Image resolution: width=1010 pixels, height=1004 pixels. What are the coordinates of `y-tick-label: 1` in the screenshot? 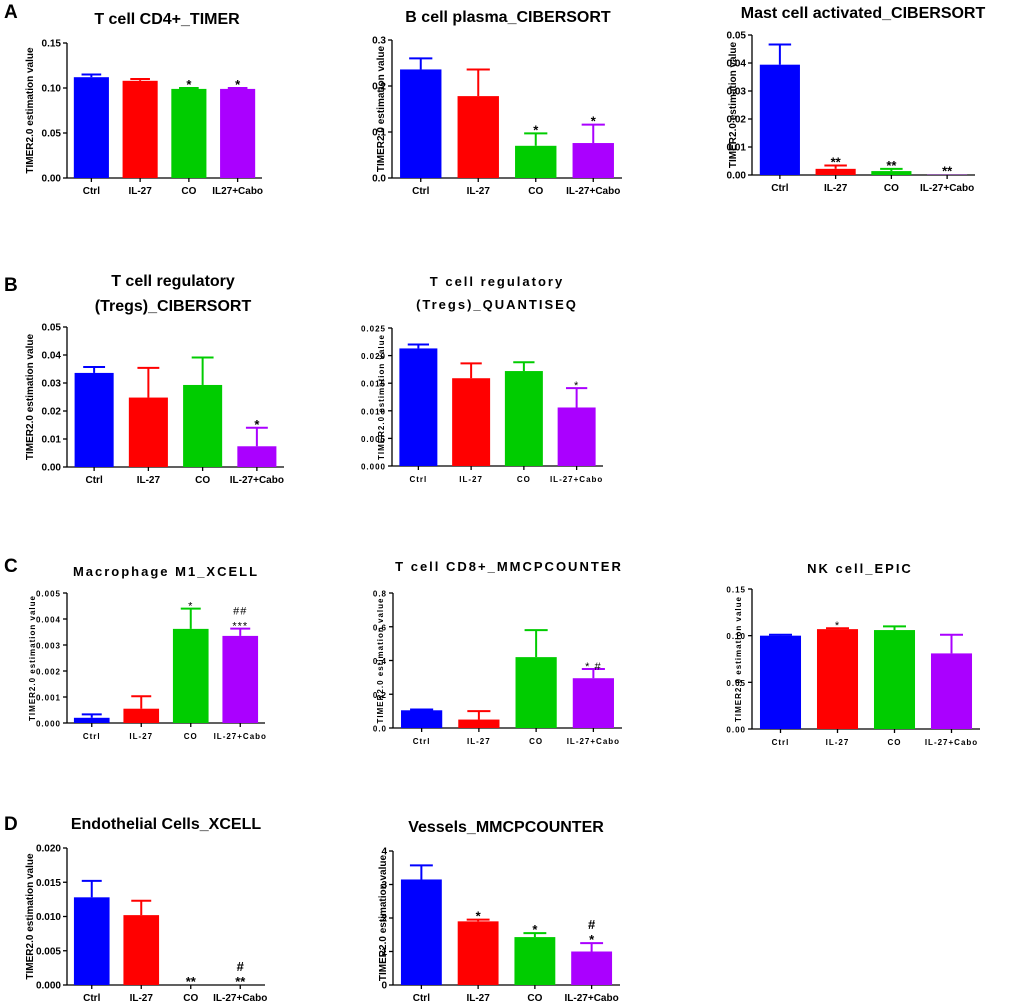 It's located at (384, 952).